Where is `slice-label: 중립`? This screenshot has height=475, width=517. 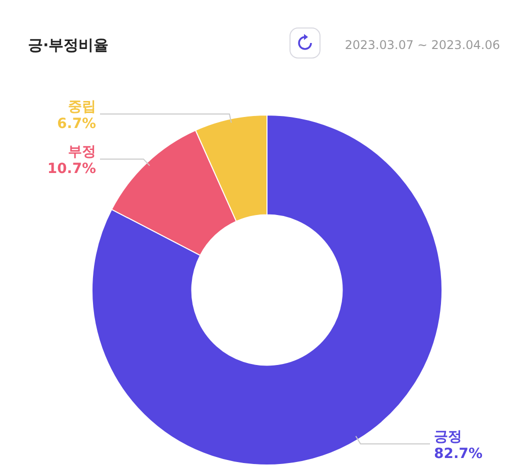 slice-label: 중립 is located at coordinates (82, 106).